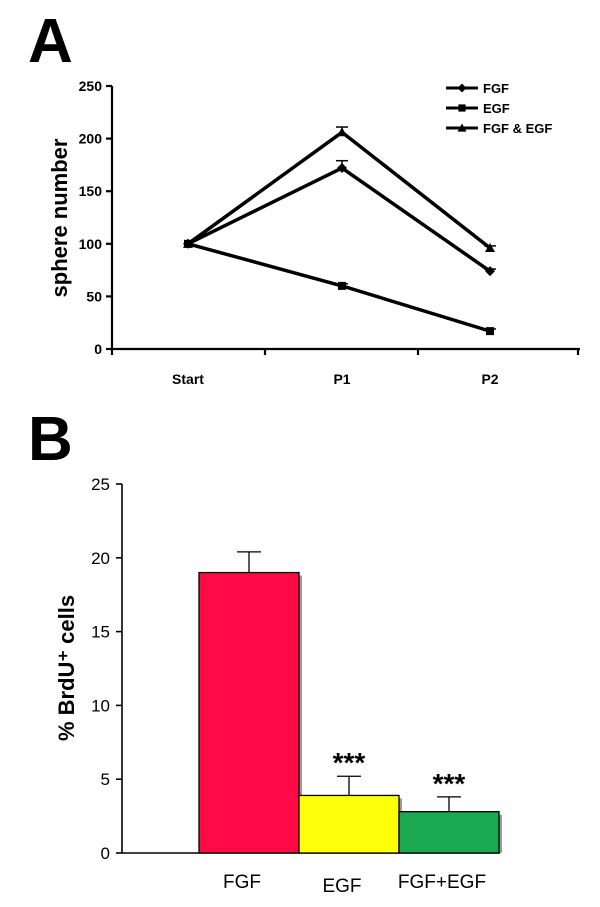 The height and width of the screenshot is (907, 600). What do you see at coordinates (449, 832) in the screenshot?
I see `bar-fgf-egf` at bounding box center [449, 832].